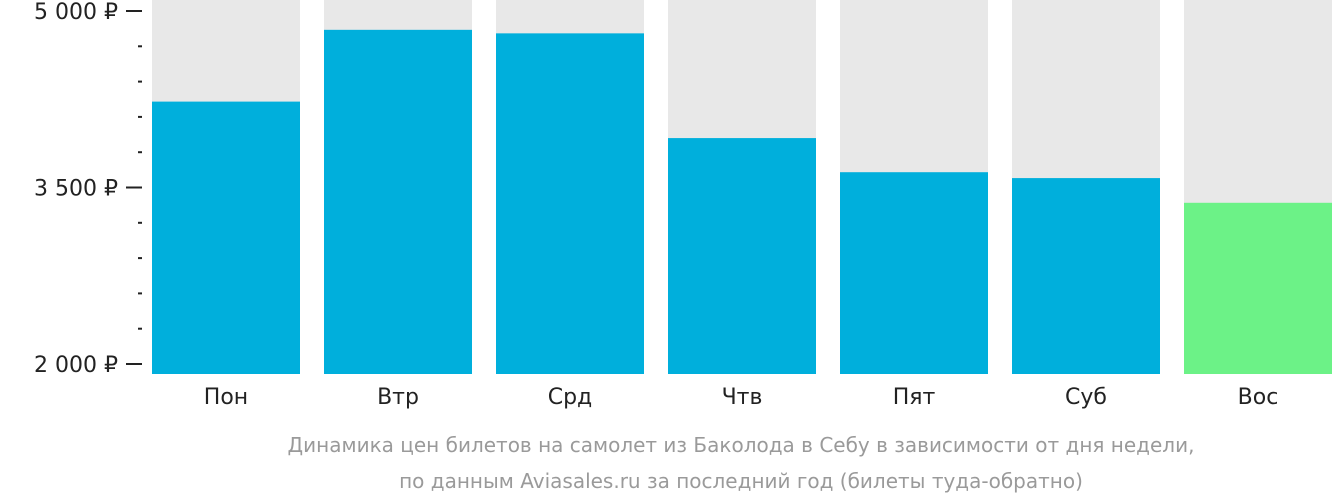 The image size is (1332, 502). I want to click on x-tick-label-1: Пон, so click(226, 397).